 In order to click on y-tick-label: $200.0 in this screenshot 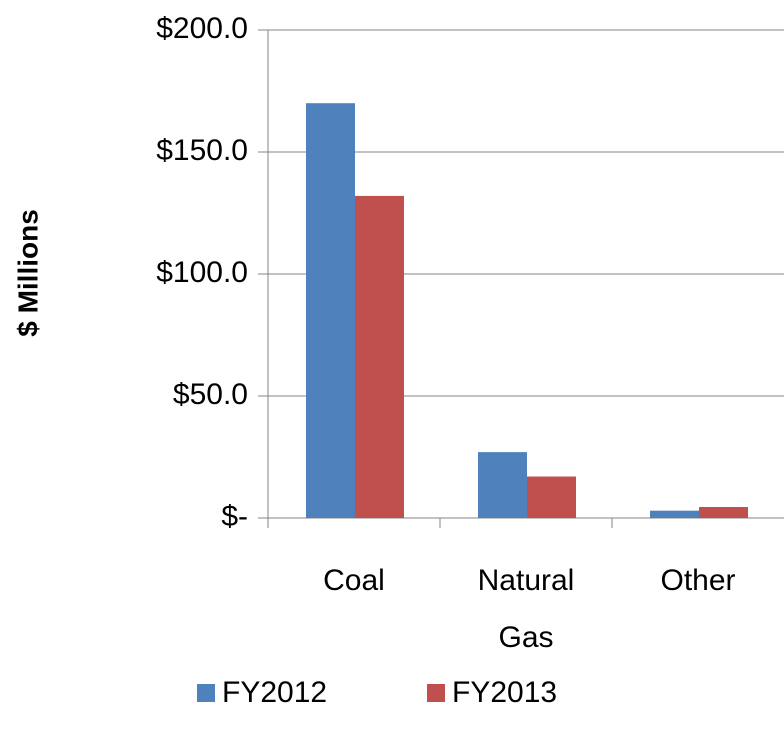, I will do `click(202, 28)`.